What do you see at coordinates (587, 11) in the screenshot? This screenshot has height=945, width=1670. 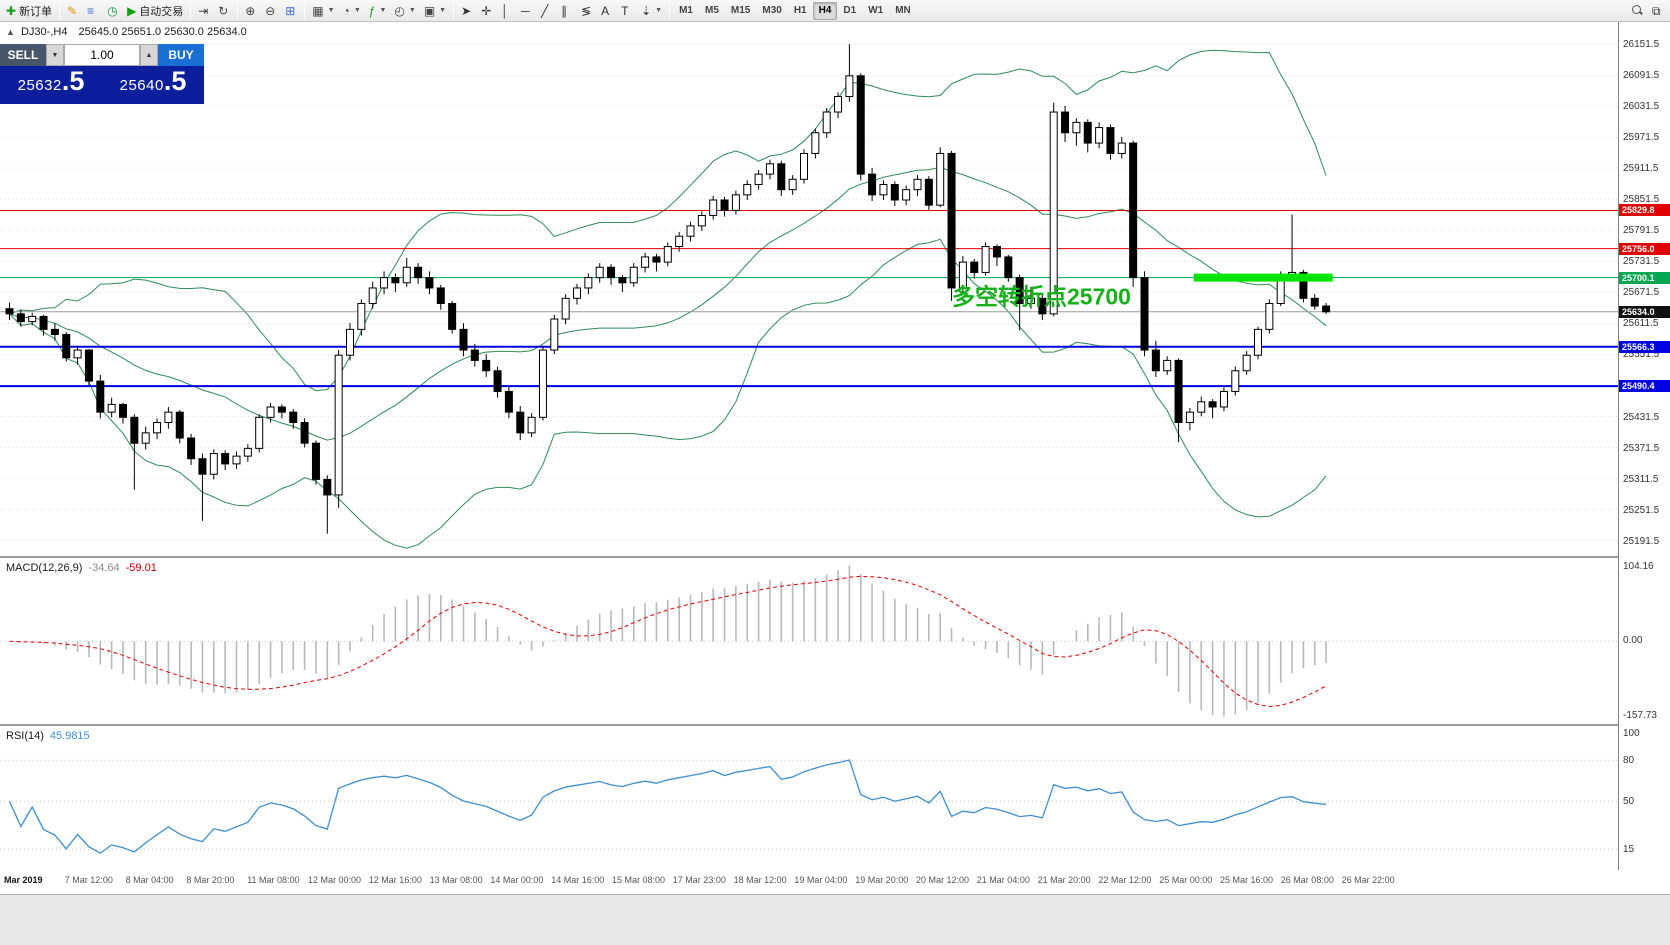 I see `fibonacci-button: ≶` at bounding box center [587, 11].